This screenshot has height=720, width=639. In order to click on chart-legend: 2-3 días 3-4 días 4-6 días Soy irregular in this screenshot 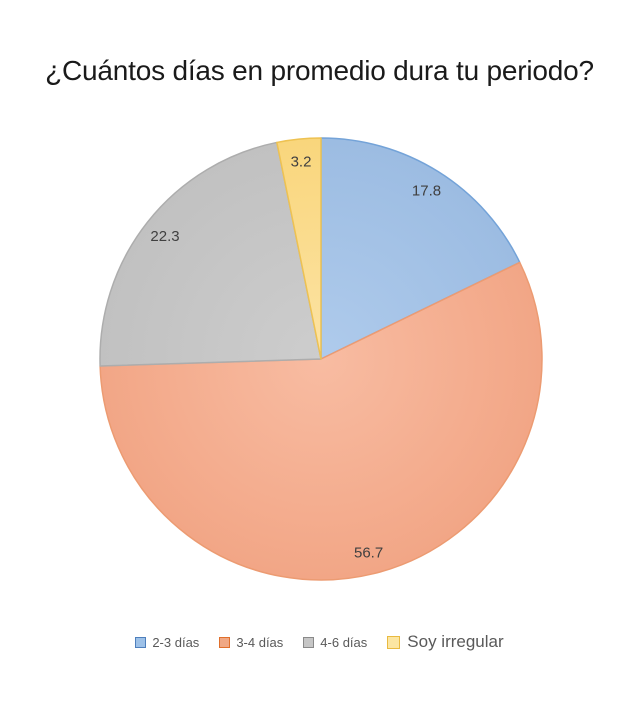, I will do `click(319, 642)`.